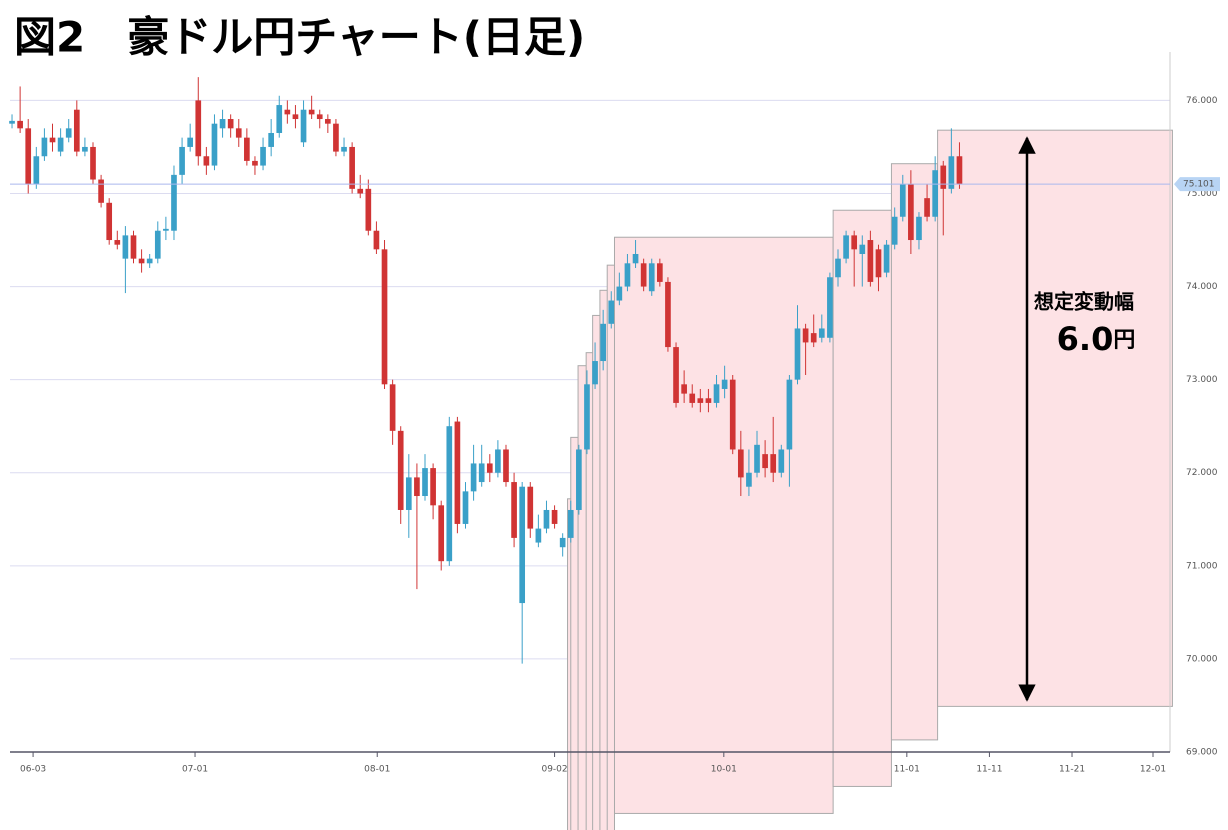 The image size is (1228, 830). What do you see at coordinates (1096, 339) in the screenshot?
I see `annotation-value: 6.0円` at bounding box center [1096, 339].